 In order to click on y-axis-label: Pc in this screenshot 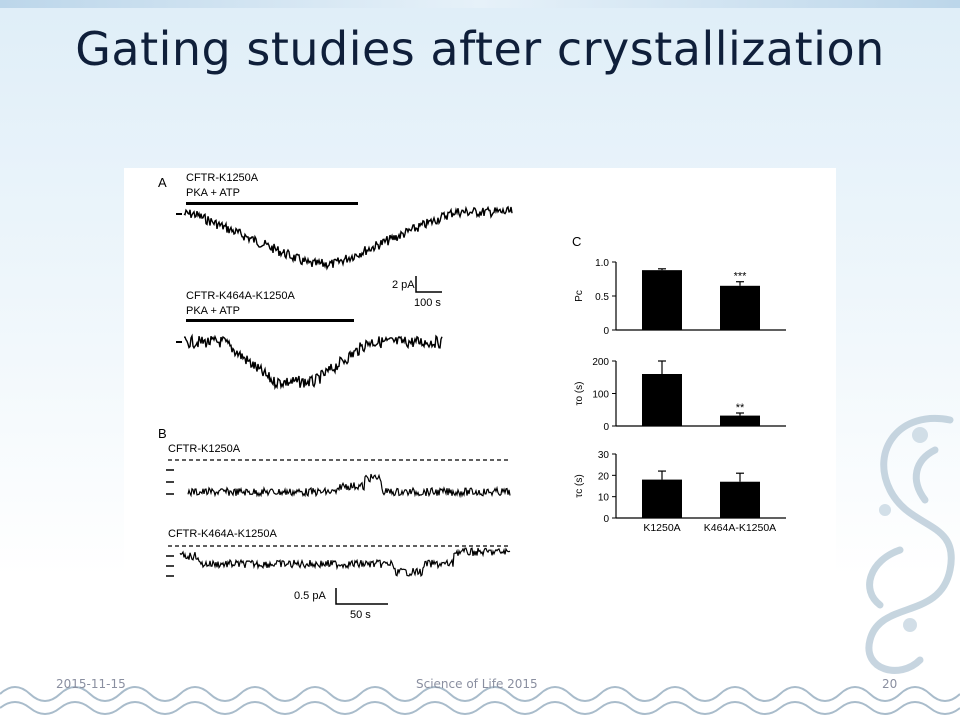, I will do `click(579, 296)`.